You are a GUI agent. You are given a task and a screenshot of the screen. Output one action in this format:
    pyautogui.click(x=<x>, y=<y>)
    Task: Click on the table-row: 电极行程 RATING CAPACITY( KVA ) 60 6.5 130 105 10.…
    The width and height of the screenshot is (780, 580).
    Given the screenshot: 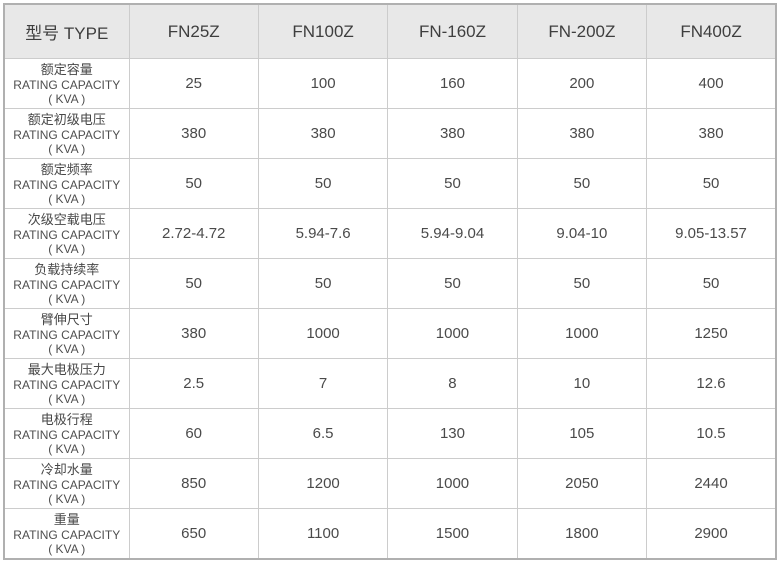 What is the action you would take?
    pyautogui.click(x=390, y=433)
    